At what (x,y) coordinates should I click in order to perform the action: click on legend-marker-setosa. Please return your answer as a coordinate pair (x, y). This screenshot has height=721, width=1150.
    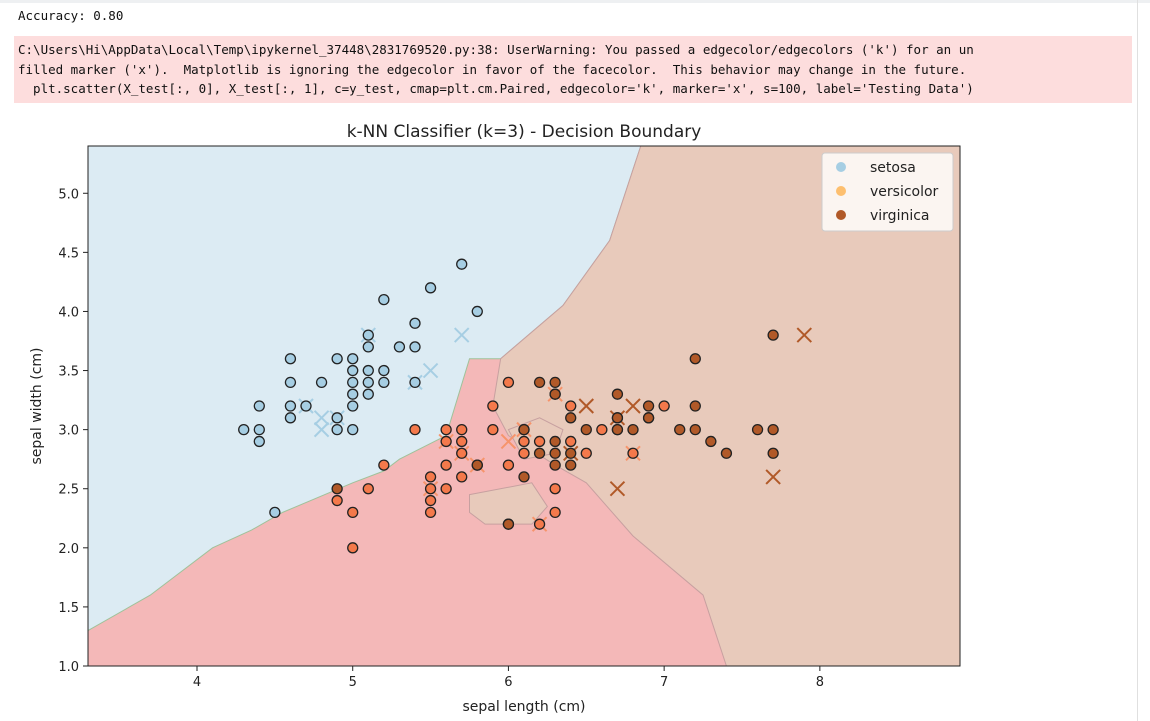
    Looking at the image, I should click on (841, 167).